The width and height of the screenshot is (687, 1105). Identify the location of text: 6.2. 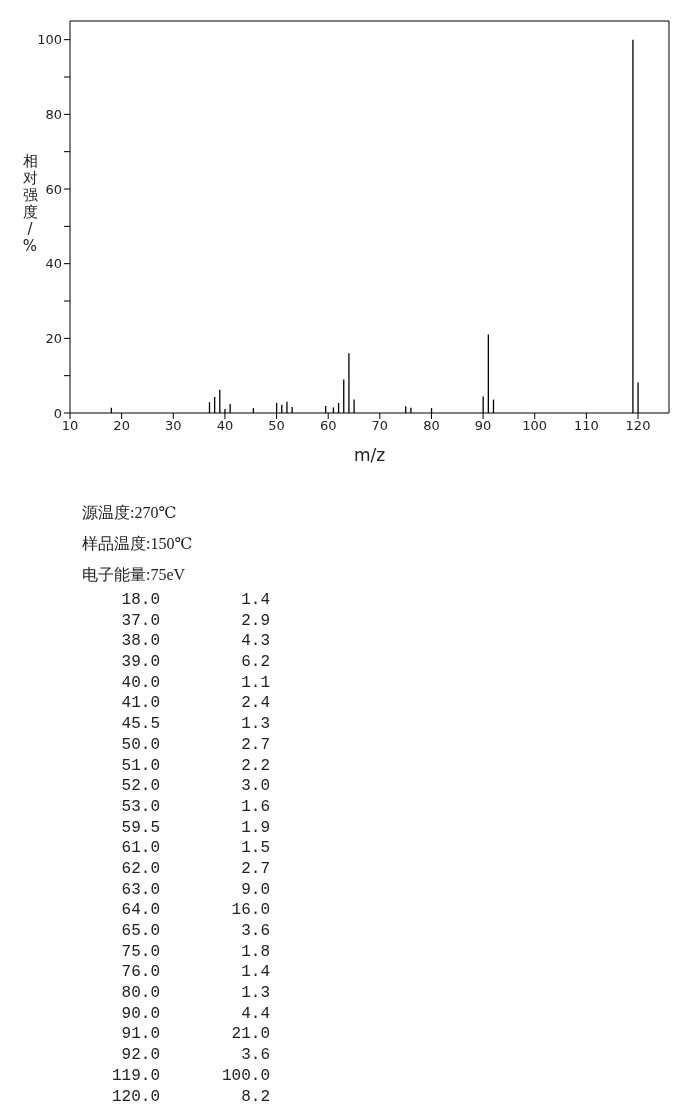
(255, 662).